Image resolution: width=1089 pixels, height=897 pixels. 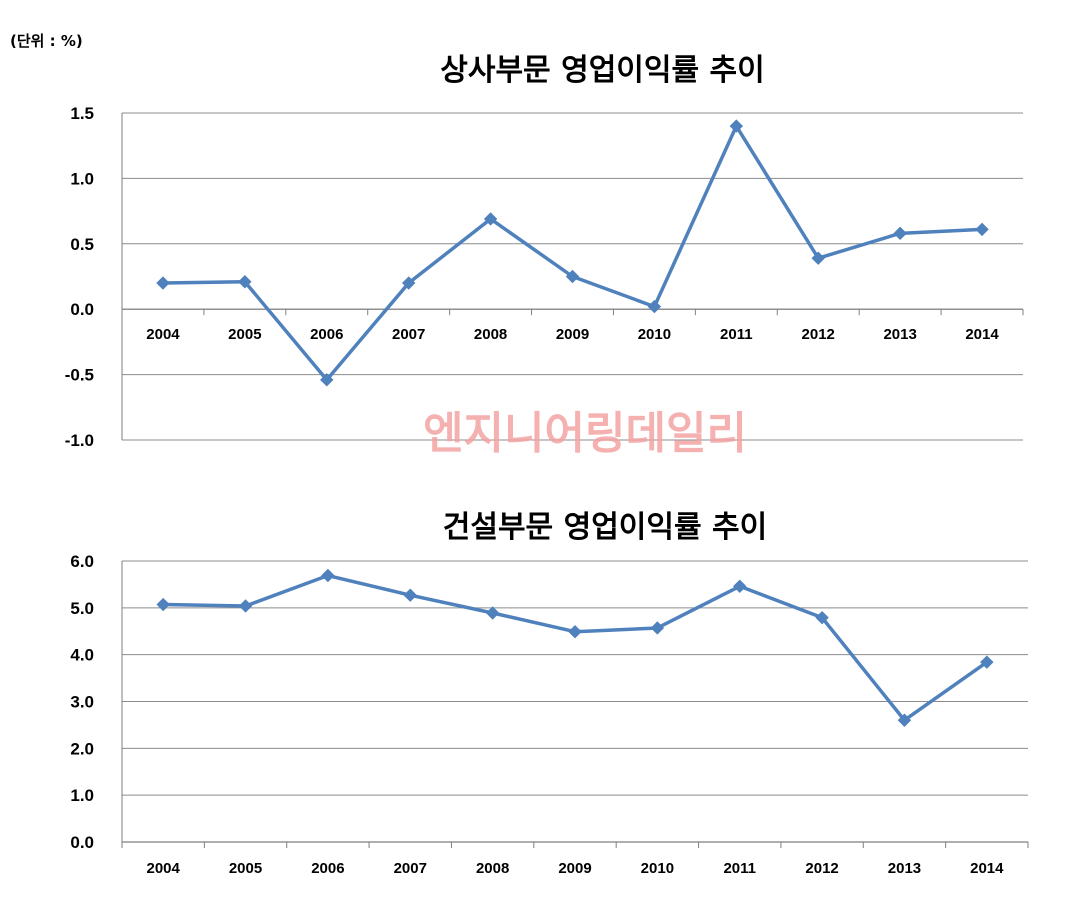 I want to click on unit-note: (단위 : %), so click(x=46, y=41).